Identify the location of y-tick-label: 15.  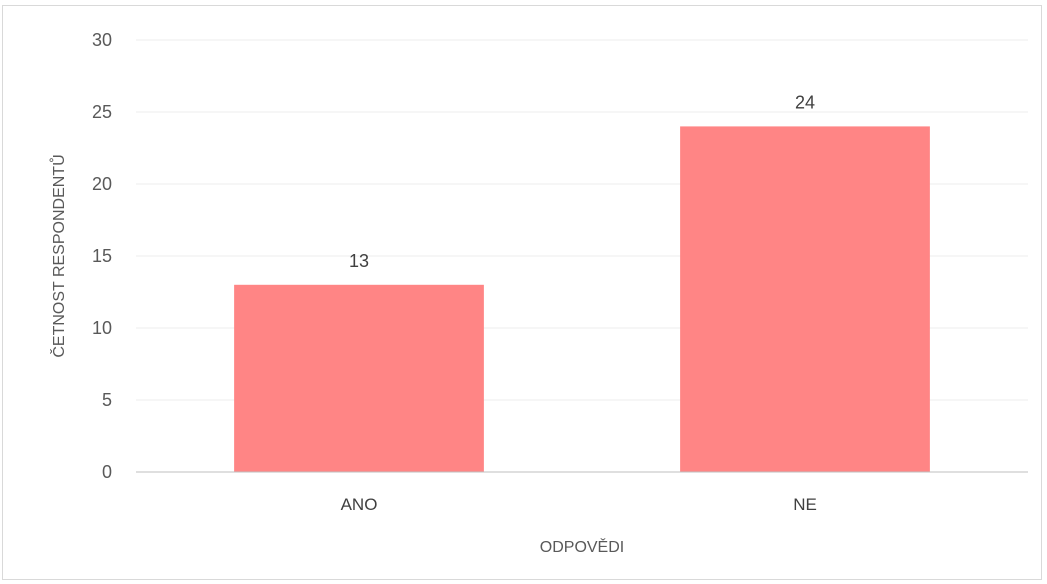
(102, 256).